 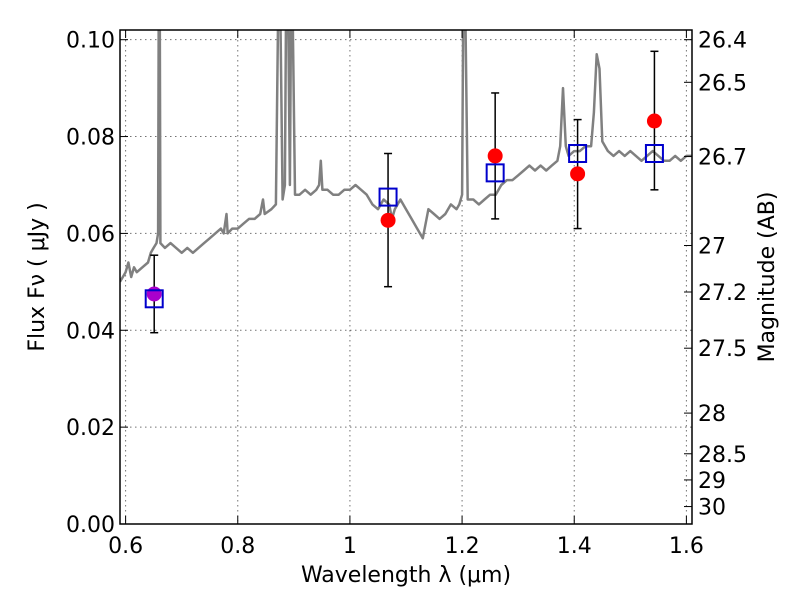 What do you see at coordinates (722, 83) in the screenshot?
I see `magnitude-tick-label: 26.5` at bounding box center [722, 83].